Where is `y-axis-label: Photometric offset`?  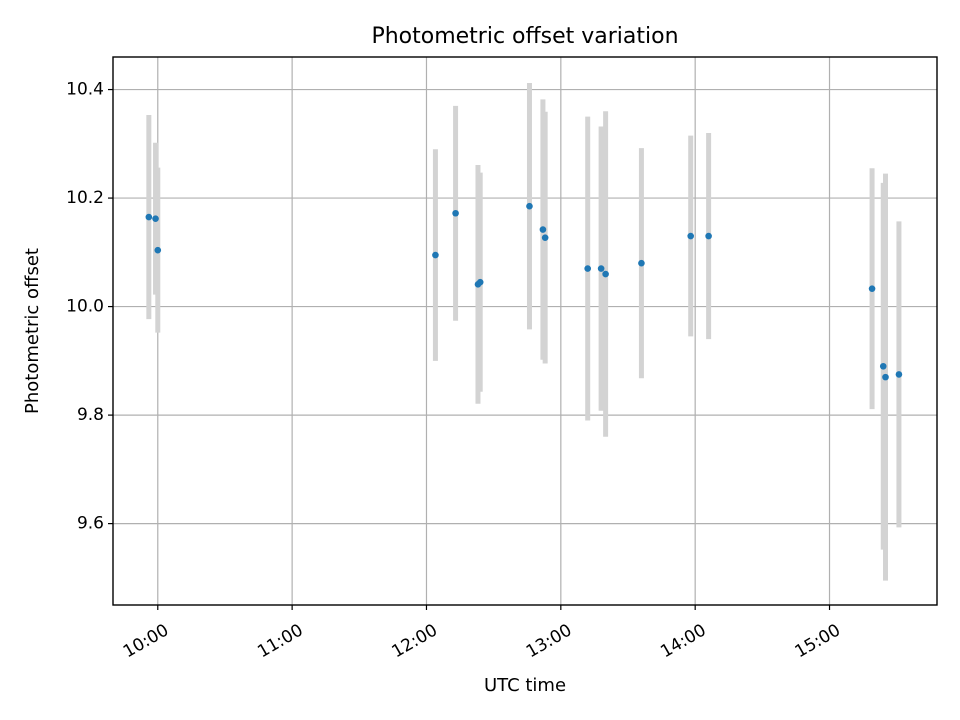 y-axis-label: Photometric offset is located at coordinates (32, 331).